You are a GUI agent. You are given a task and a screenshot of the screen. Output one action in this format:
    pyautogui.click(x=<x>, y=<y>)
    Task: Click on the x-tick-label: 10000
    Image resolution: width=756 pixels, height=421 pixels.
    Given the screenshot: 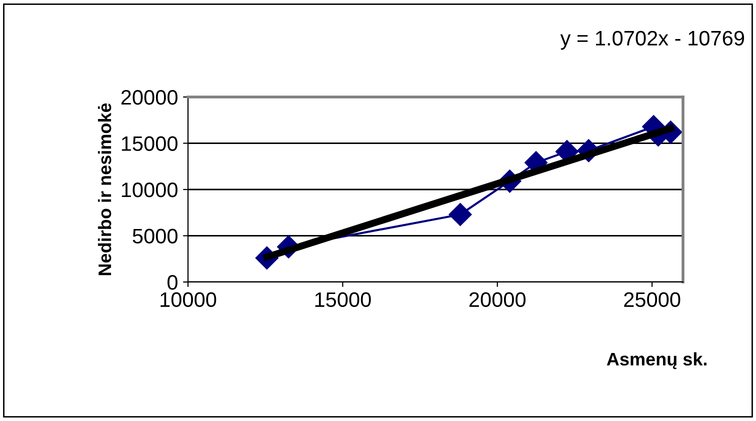 What is the action you would take?
    pyautogui.click(x=188, y=300)
    